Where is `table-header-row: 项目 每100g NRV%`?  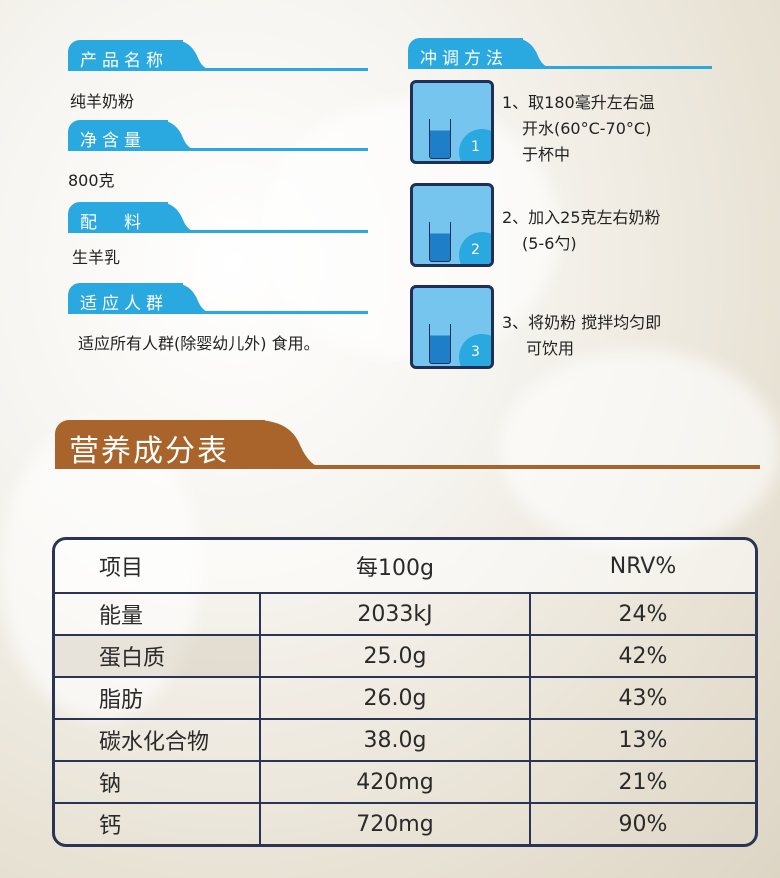 table-header-row: 项目 每100g NRV% is located at coordinates (405, 566).